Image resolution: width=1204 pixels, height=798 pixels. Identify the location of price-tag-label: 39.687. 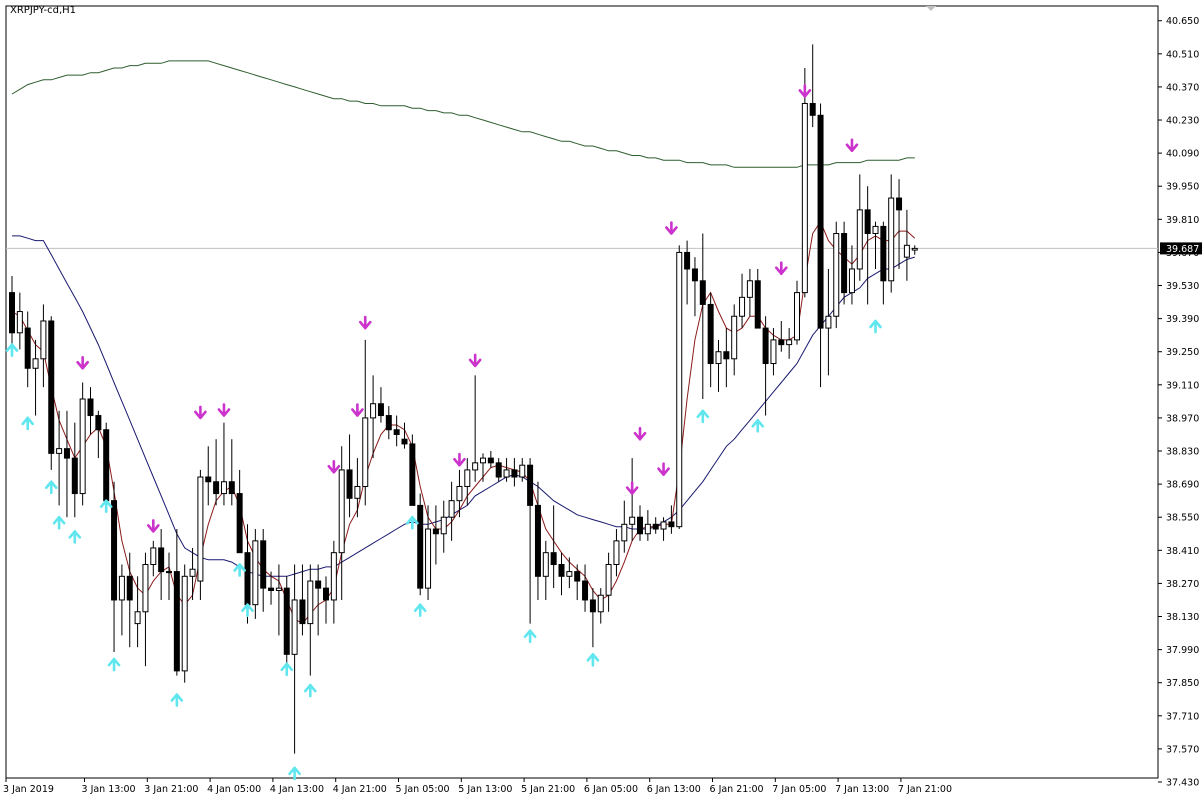
(1182, 249).